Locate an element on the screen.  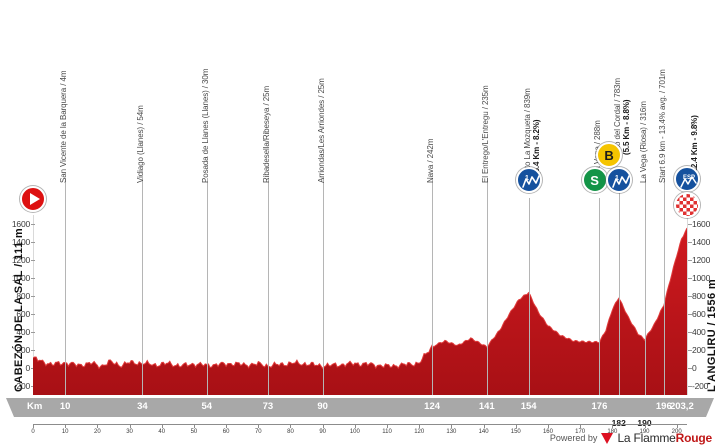
y-tick-label-left: 1000 is located at coordinates (20, 278).